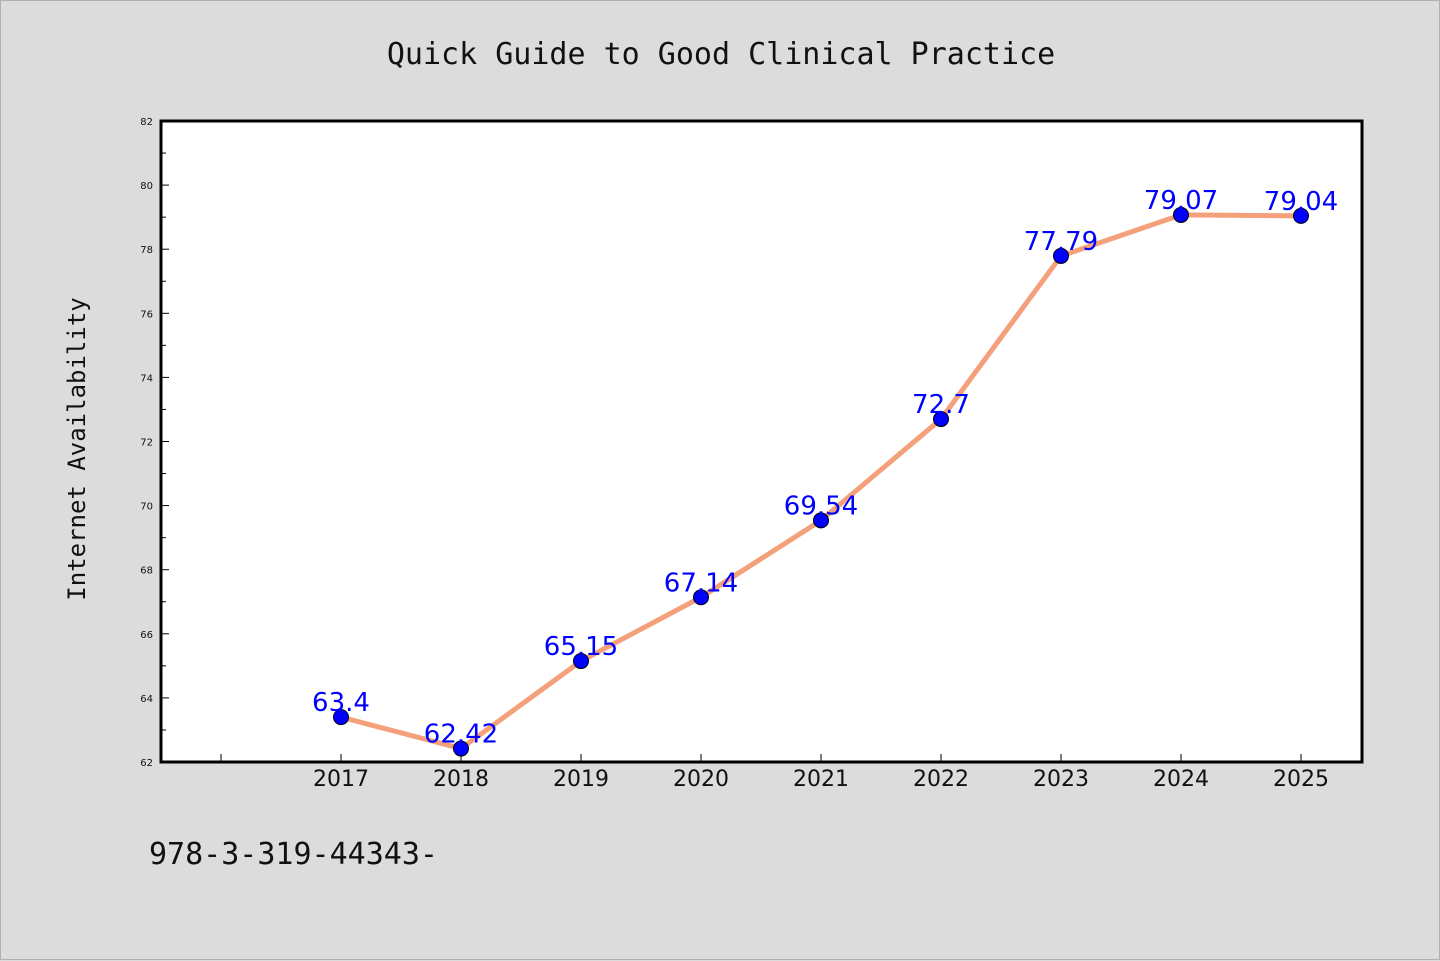  I want to click on x-tick-label: 2022, so click(941, 779).